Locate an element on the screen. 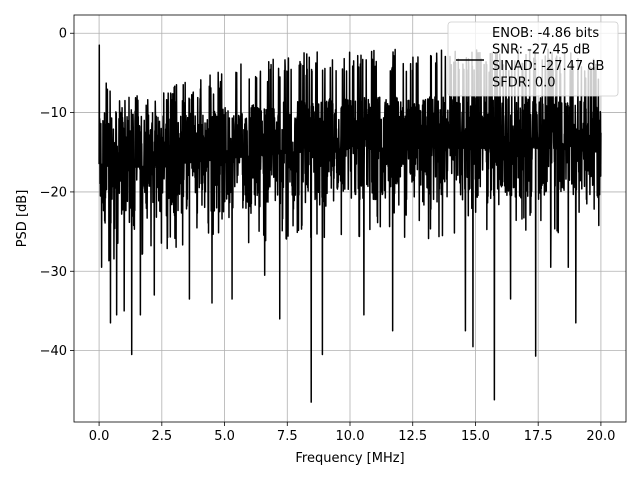  x-axis: 0.0 2.5 5.0 7.5 10.0 12.5 15.0 17.5 20.0 is located at coordinates (352, 433).